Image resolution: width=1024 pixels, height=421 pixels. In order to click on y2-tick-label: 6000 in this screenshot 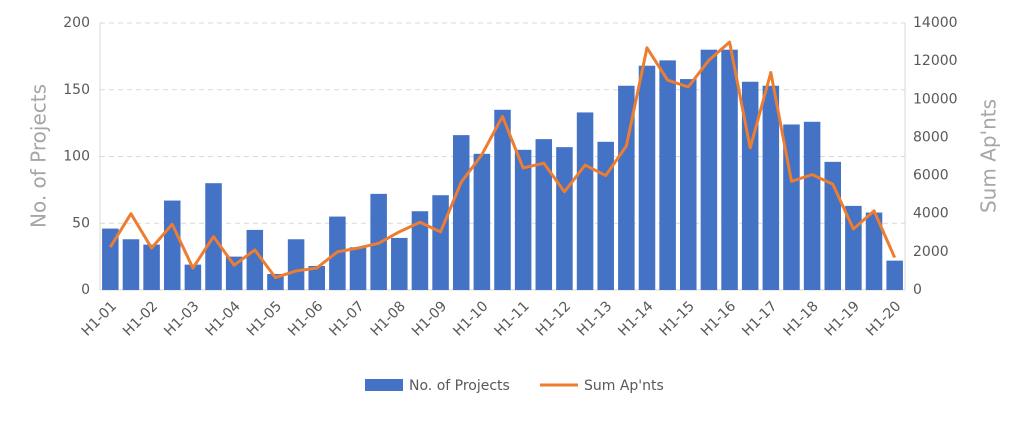, I will do `click(931, 176)`.